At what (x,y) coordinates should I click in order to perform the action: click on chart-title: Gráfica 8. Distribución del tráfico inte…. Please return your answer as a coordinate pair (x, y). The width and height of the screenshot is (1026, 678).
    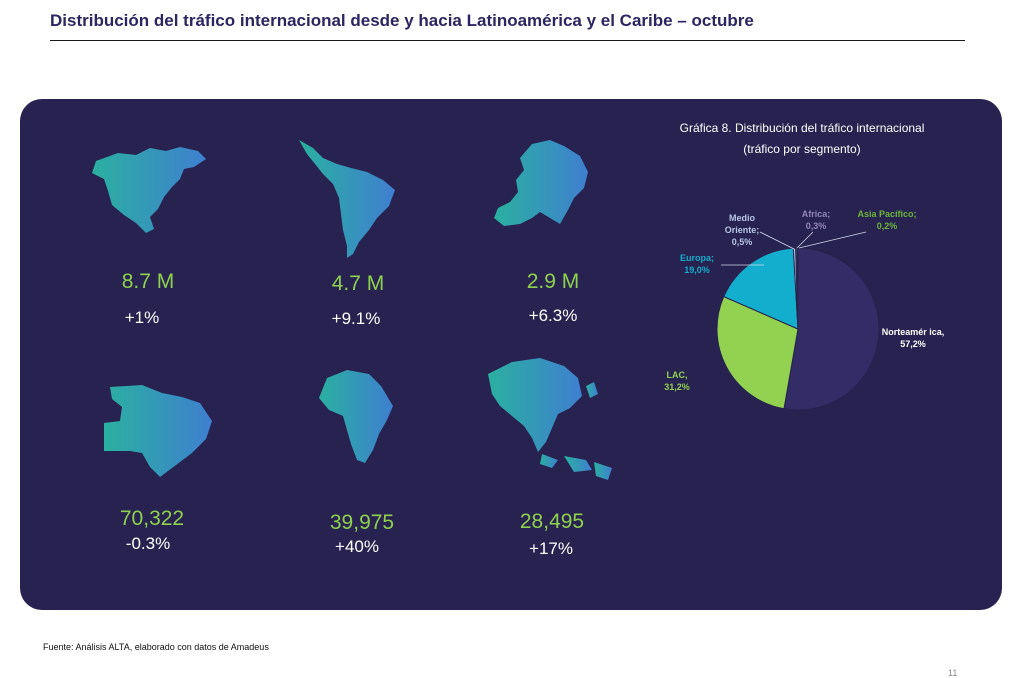
    Looking at the image, I should click on (802, 128).